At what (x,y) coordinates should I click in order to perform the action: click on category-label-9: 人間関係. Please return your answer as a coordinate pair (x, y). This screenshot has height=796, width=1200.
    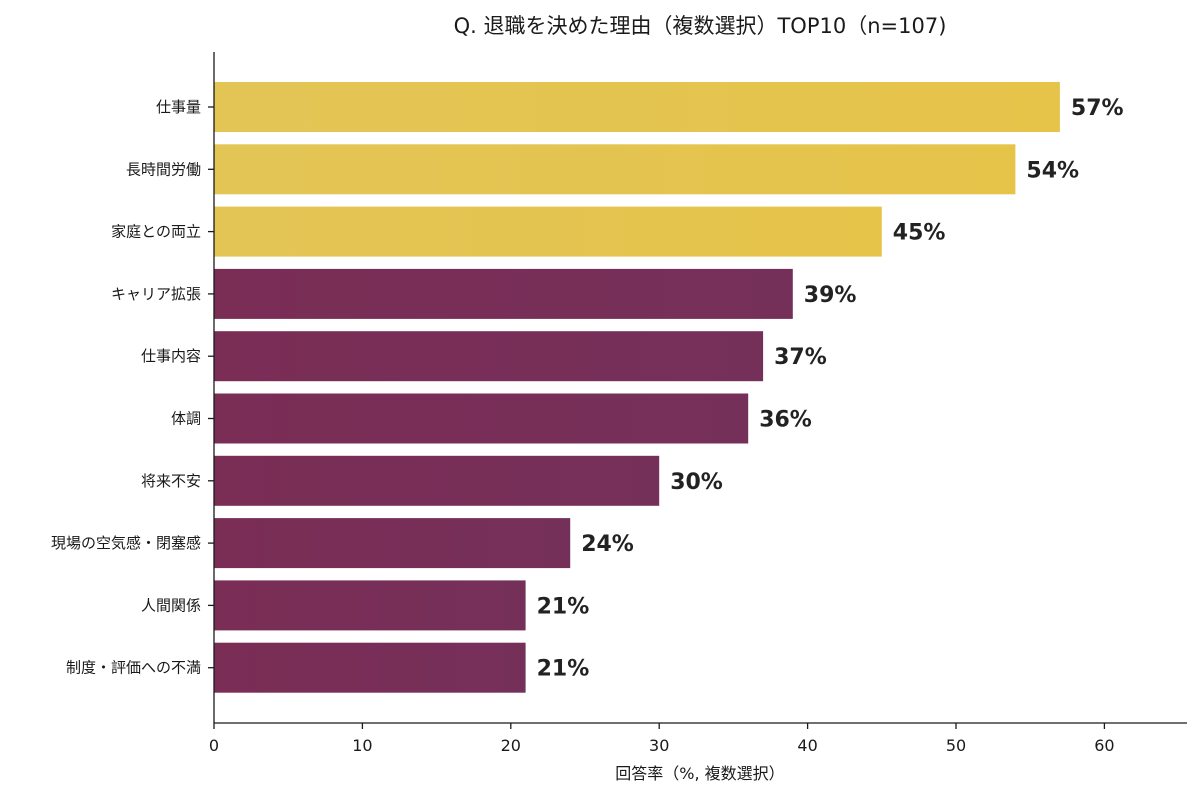
    Looking at the image, I should click on (171, 605).